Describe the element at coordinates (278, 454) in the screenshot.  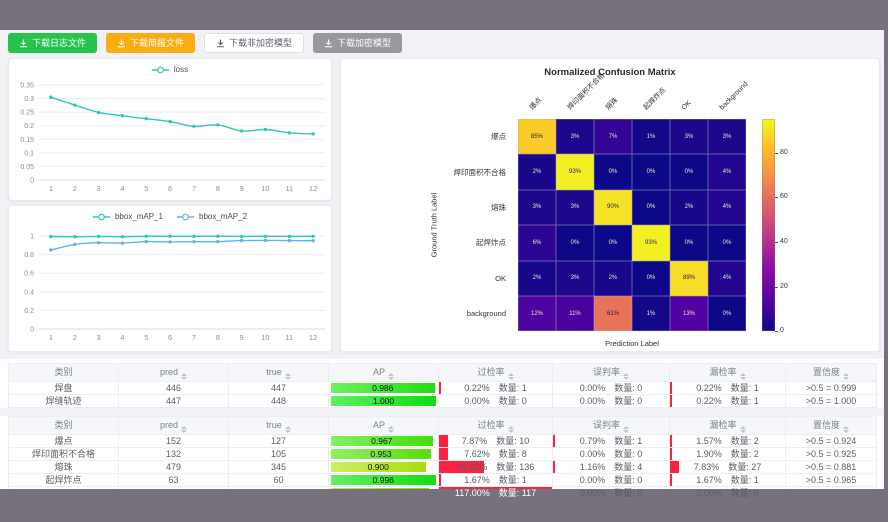
I see `true-cell: 105` at that location.